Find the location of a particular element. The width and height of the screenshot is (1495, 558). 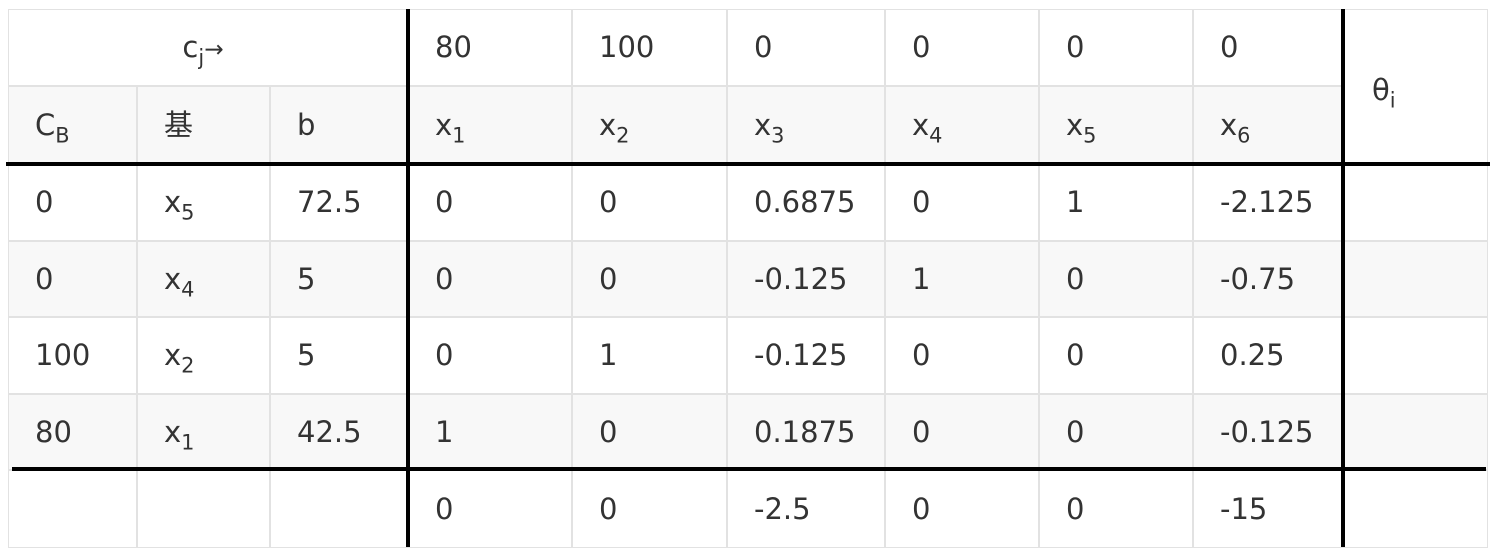

header-x6: x6 is located at coordinates (1268, 125).